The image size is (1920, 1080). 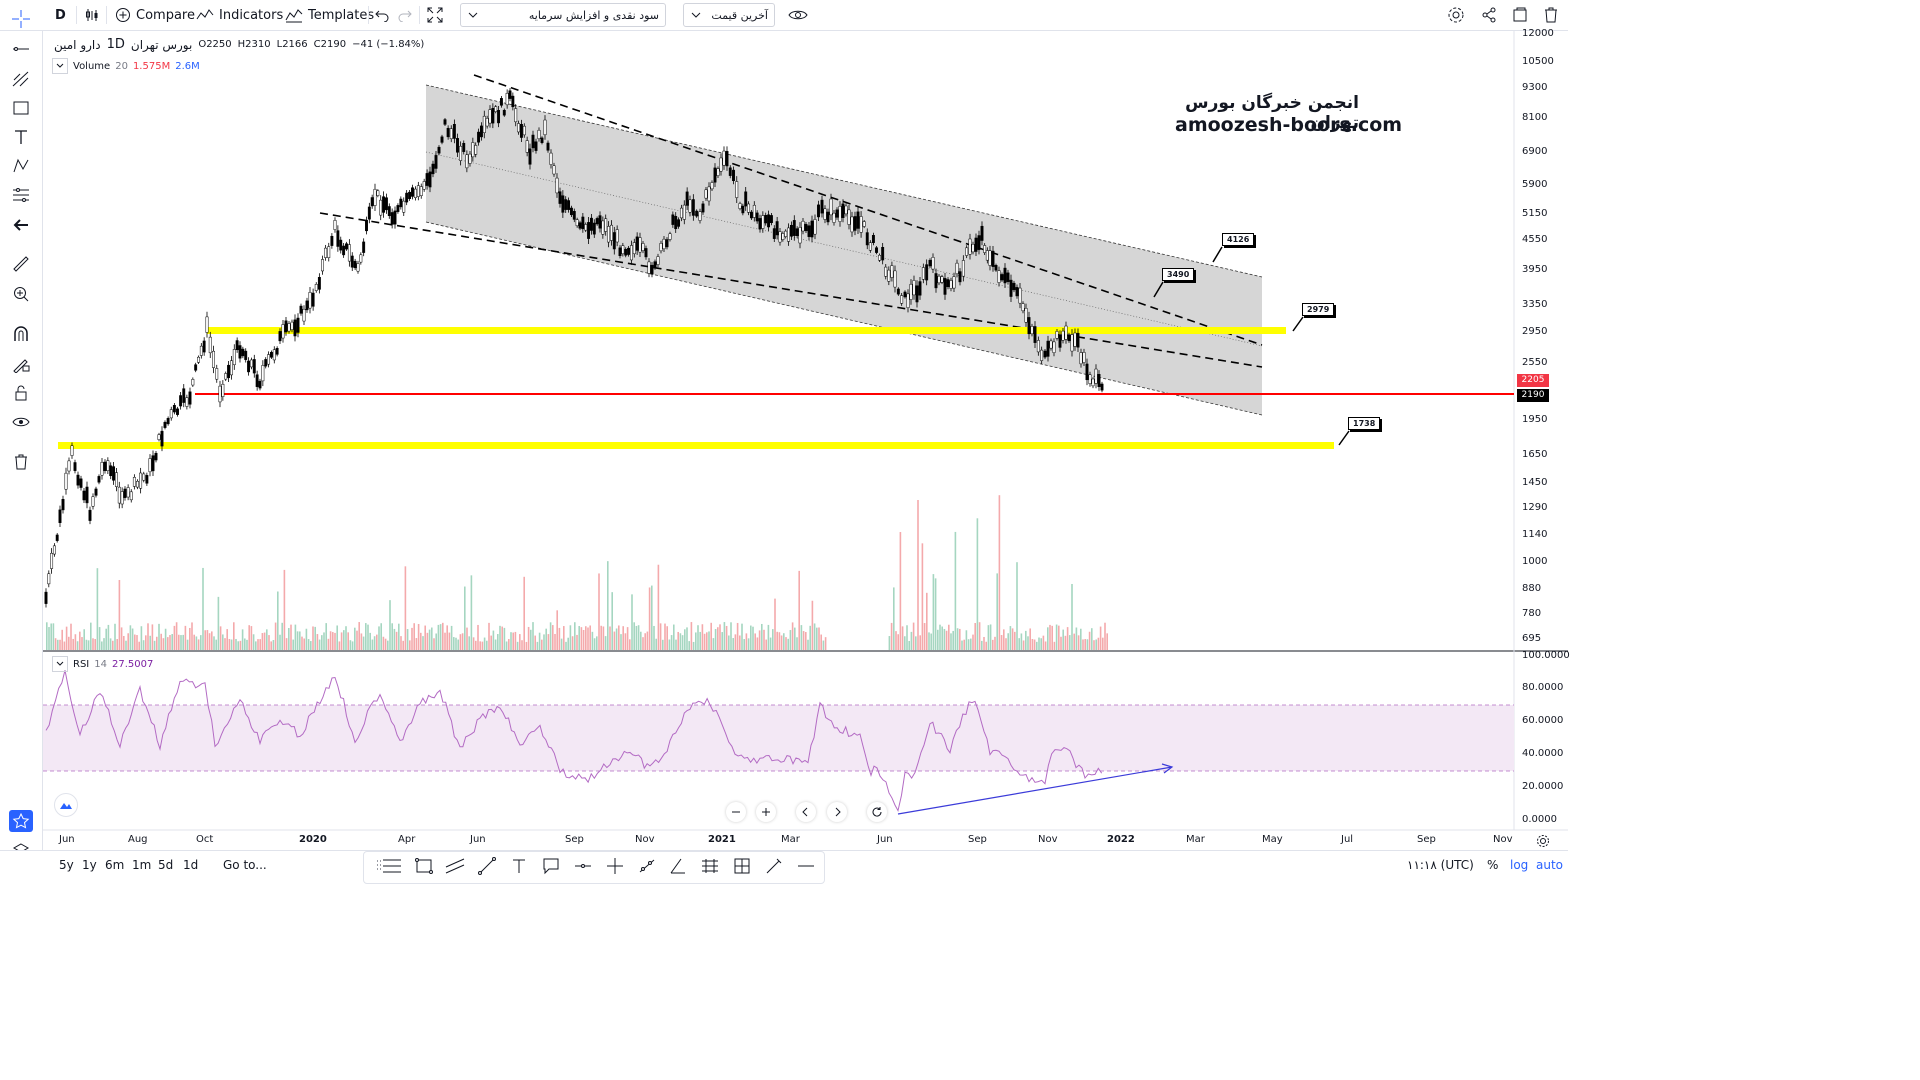 I want to click on settings-gear-icon, so click(x=1456, y=15).